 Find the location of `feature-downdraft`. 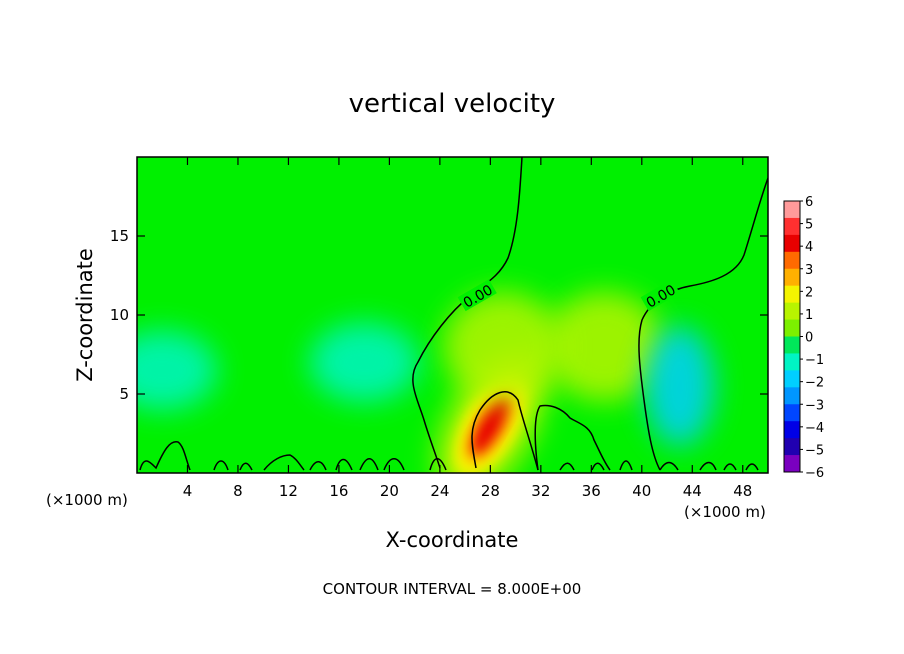

feature-downdraft is located at coordinates (679, 386).